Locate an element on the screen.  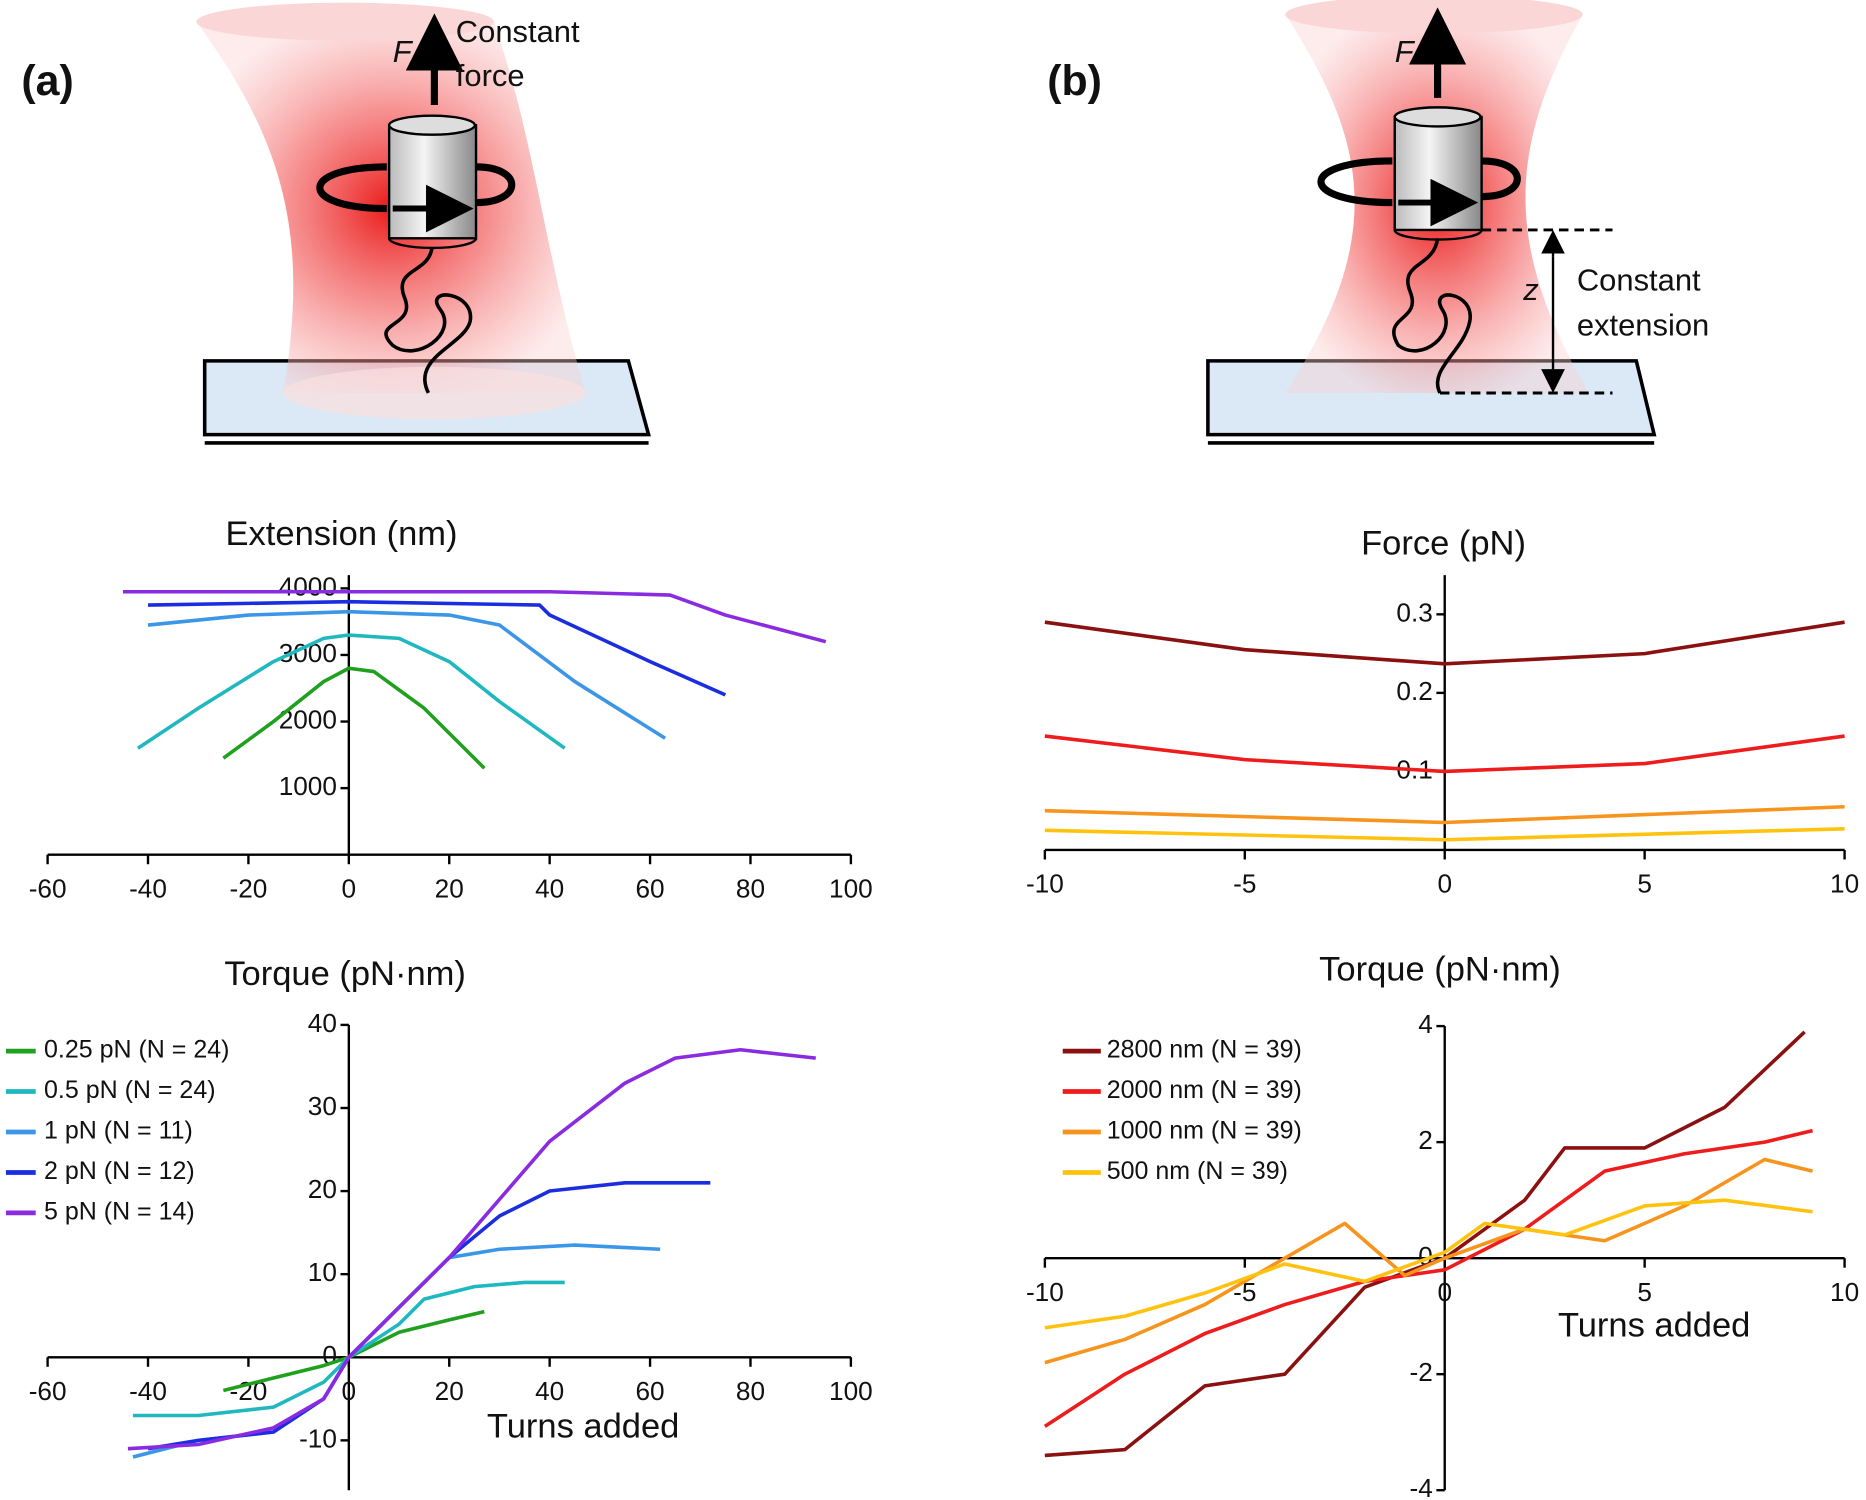
note: force is located at coordinates (490, 75).